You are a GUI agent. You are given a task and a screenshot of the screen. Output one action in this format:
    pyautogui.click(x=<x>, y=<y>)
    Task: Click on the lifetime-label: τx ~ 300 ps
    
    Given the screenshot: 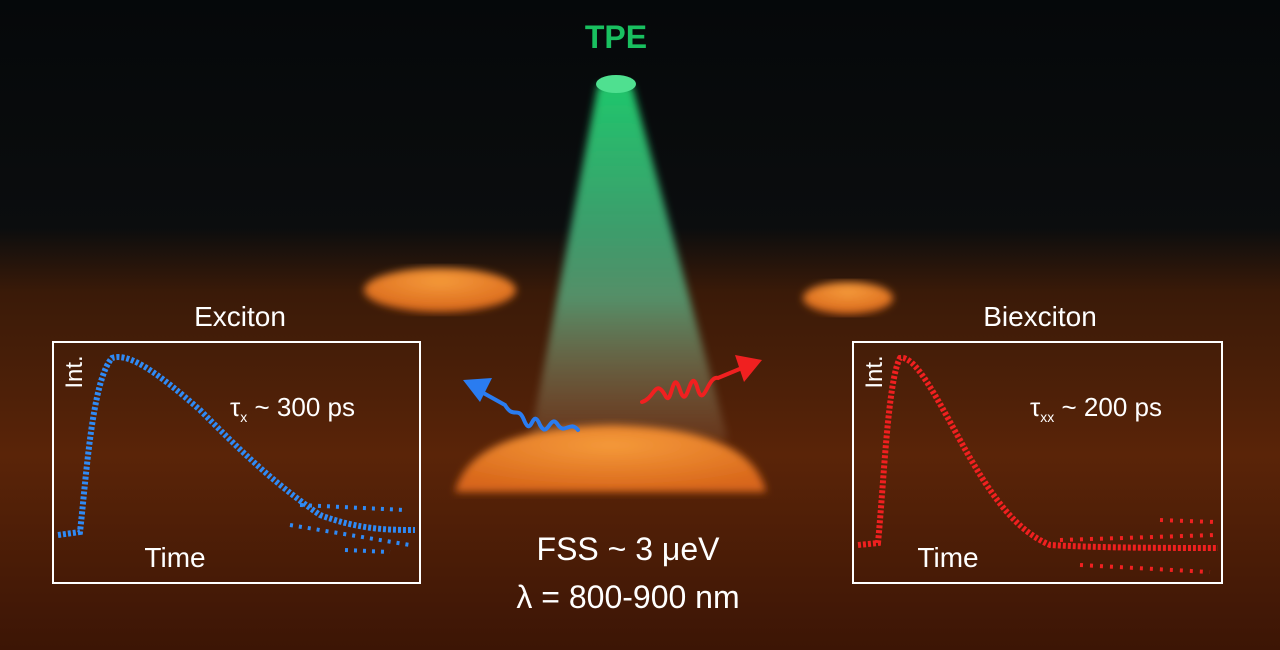 What is the action you would take?
    pyautogui.click(x=292, y=408)
    